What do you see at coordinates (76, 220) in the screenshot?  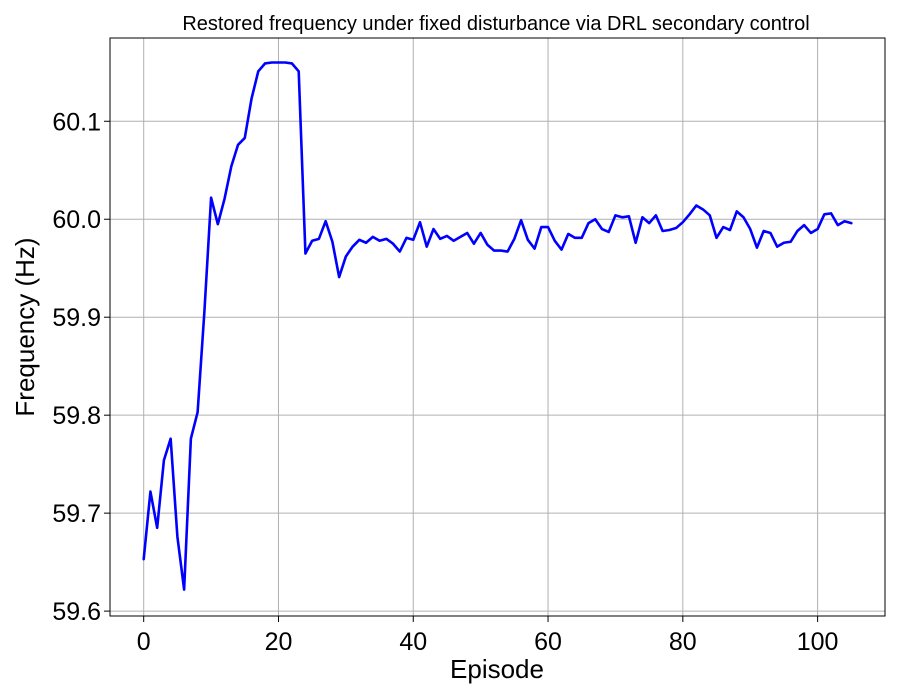 I see `y-tick-label: 60.0` at bounding box center [76, 220].